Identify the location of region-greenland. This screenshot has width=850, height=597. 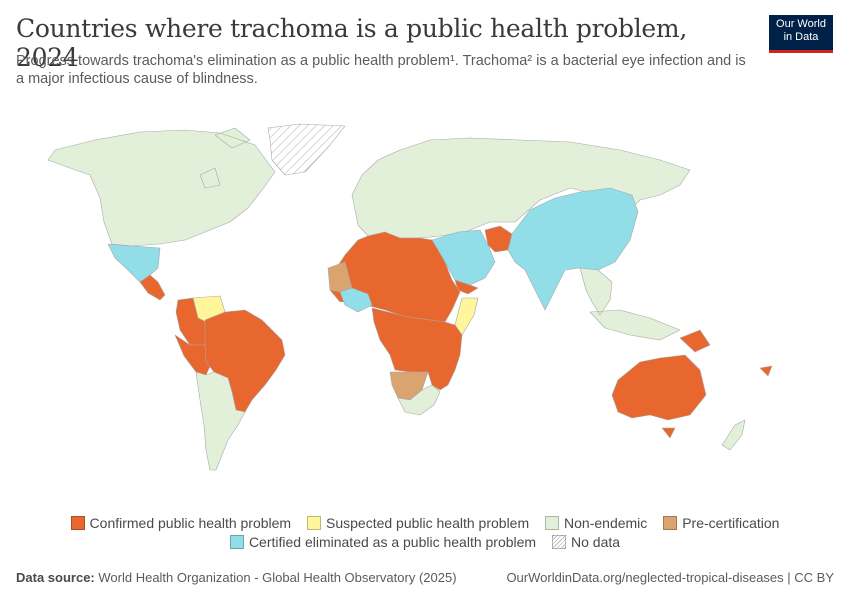
(306, 149).